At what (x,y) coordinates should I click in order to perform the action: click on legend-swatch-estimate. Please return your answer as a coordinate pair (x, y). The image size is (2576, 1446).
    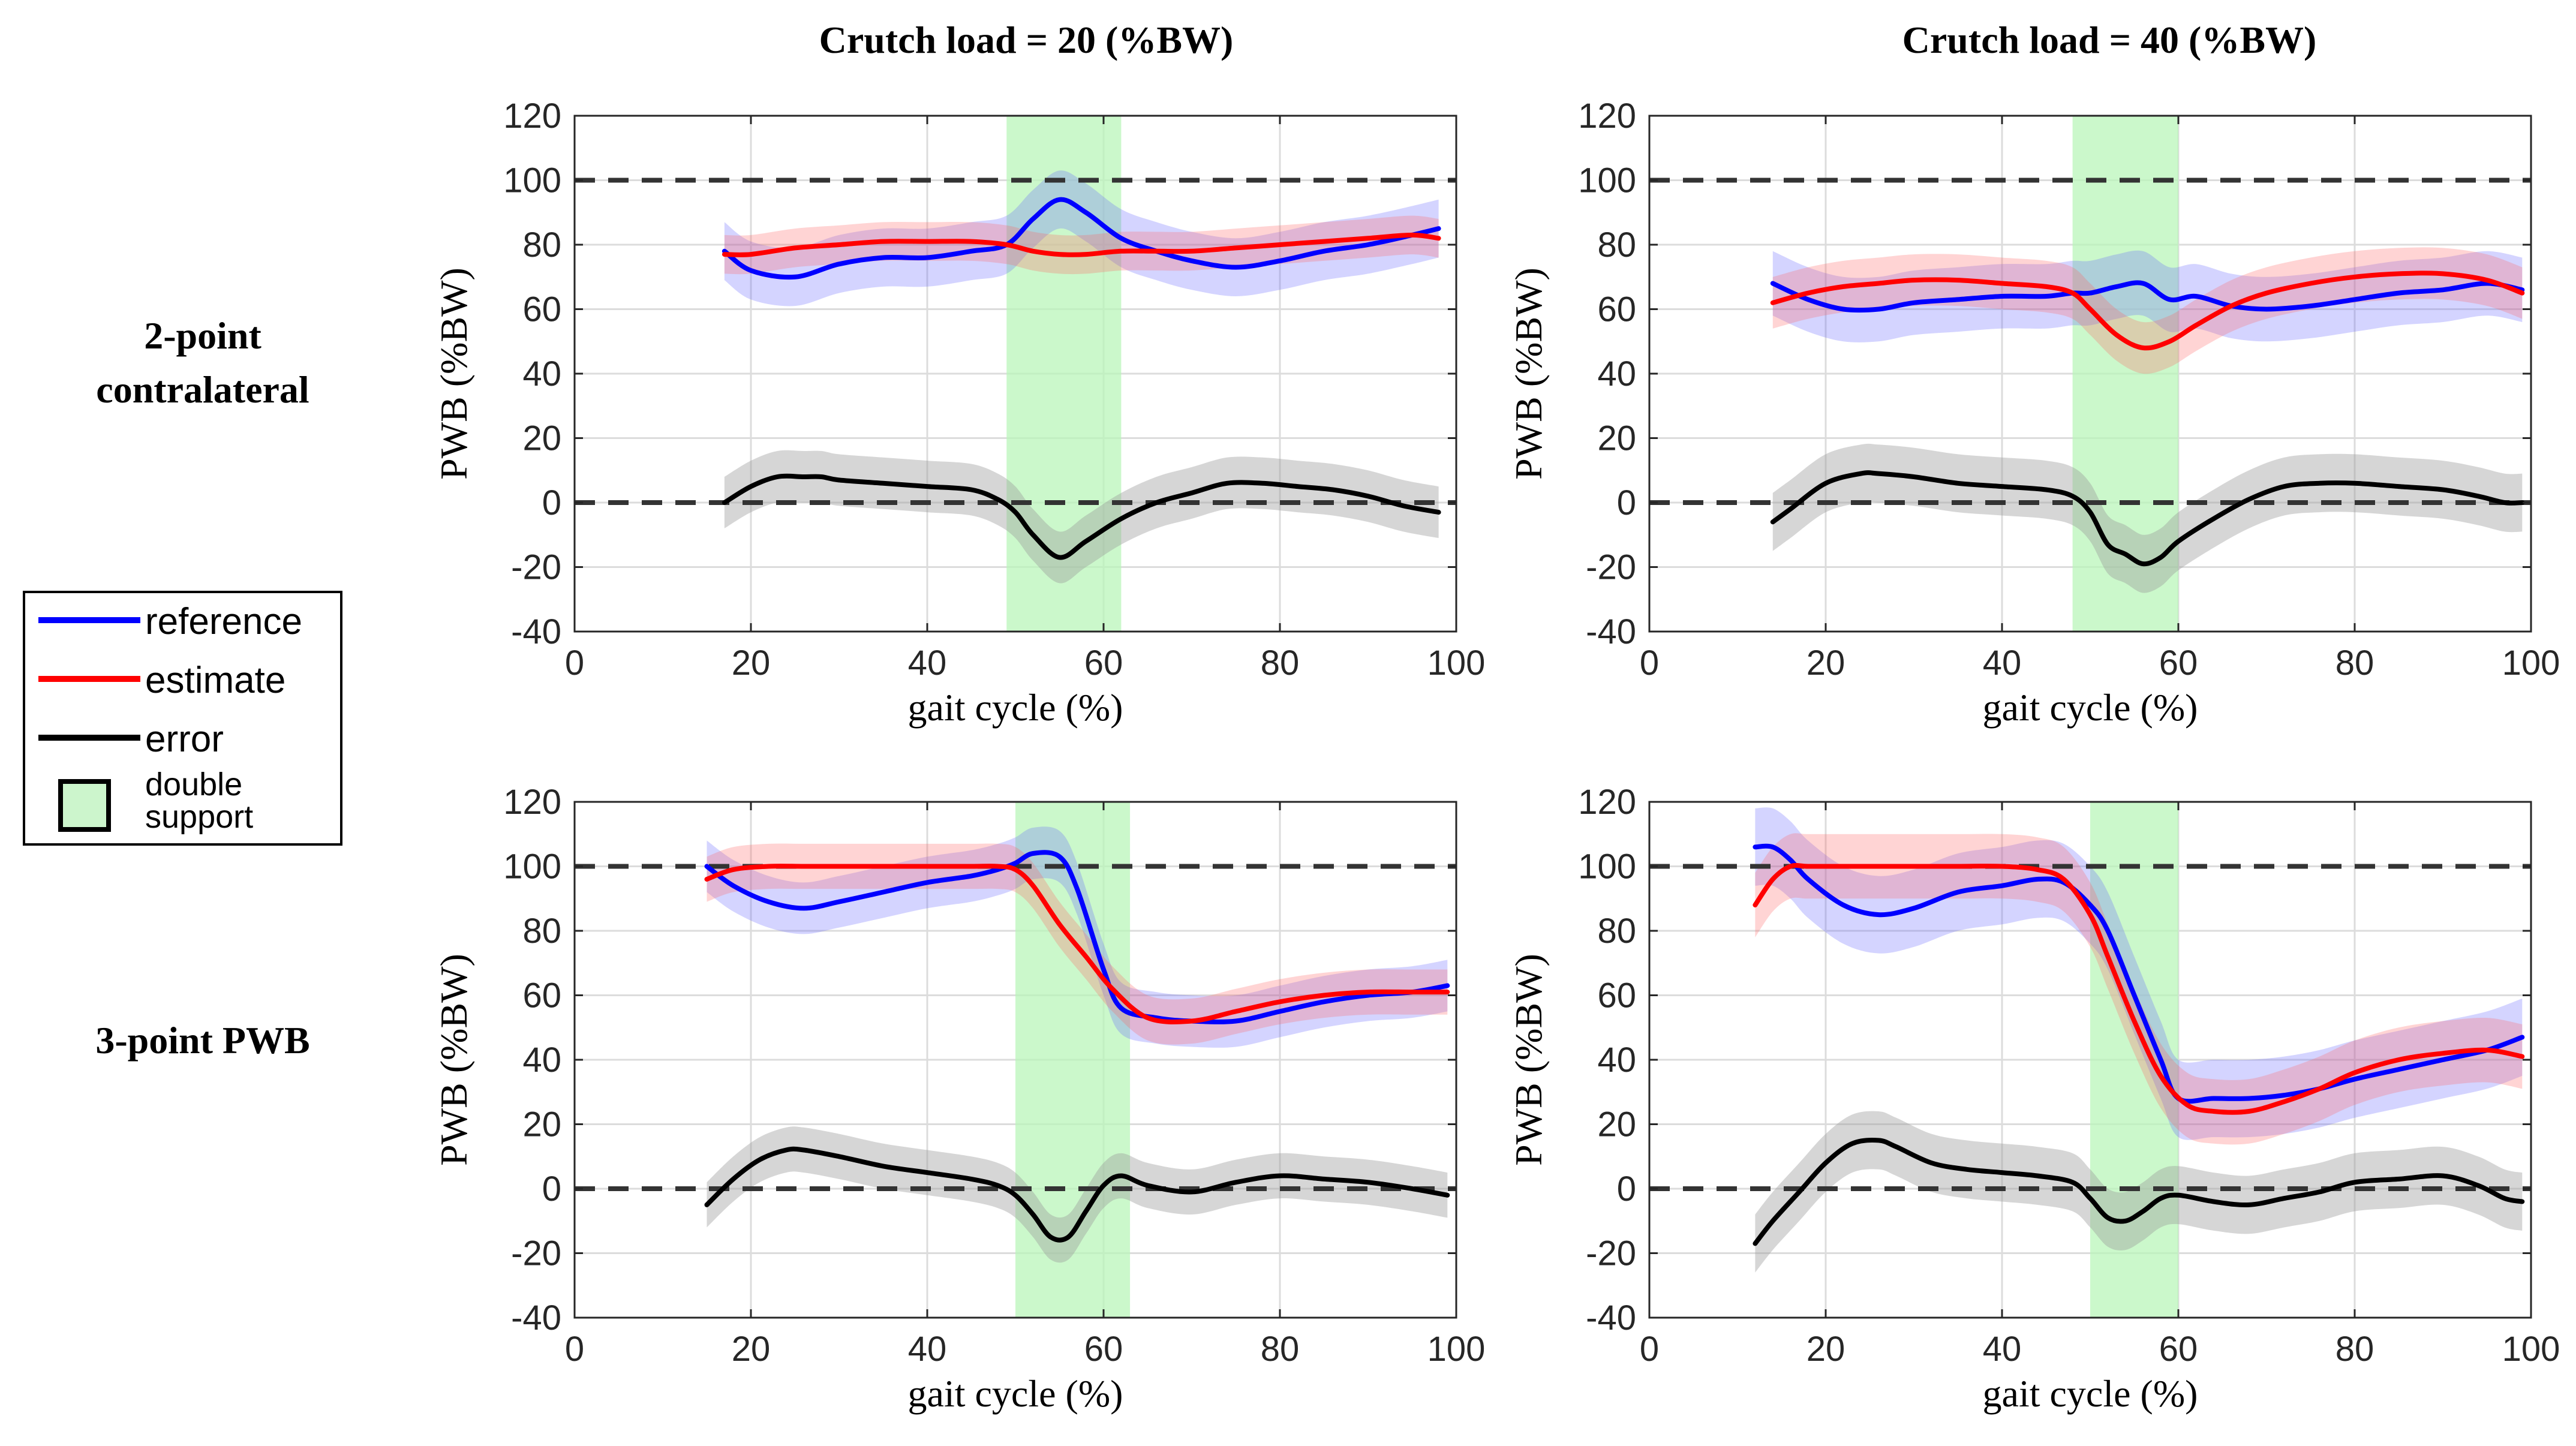
    Looking at the image, I should click on (89, 679).